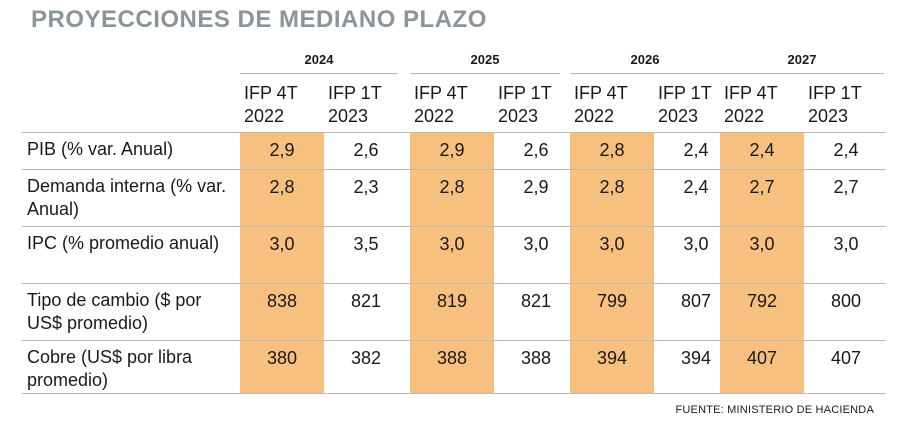 The width and height of the screenshot is (900, 428). Describe the element at coordinates (366, 244) in the screenshot. I see `table-cell: 3,5` at that location.